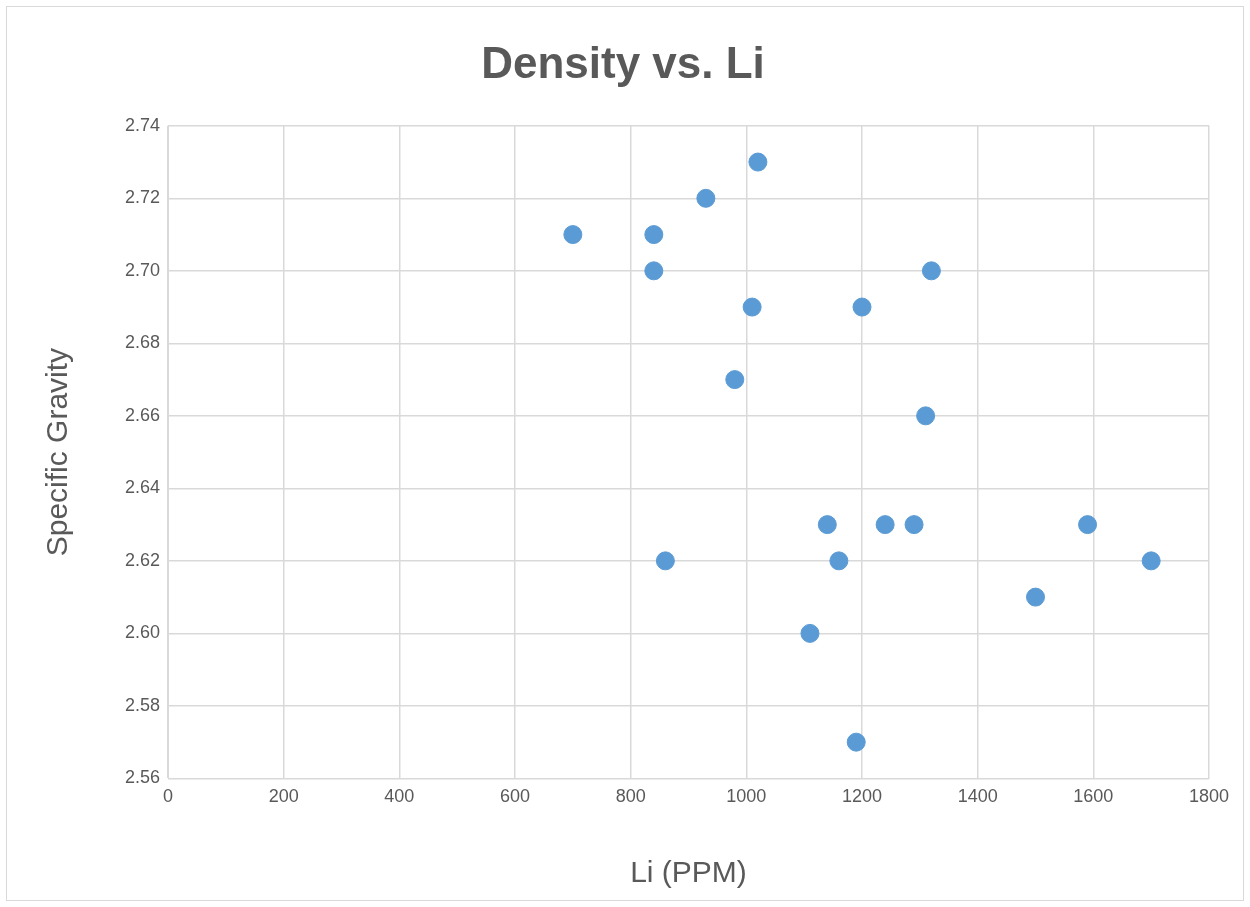 The width and height of the screenshot is (1250, 907). I want to click on x-tick-label: 1800, so click(1209, 796).